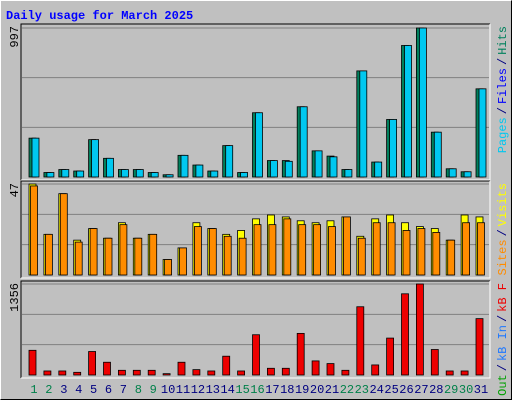 The height and width of the screenshot is (400, 512). I want to click on x-tick-label: 12, so click(198, 390).